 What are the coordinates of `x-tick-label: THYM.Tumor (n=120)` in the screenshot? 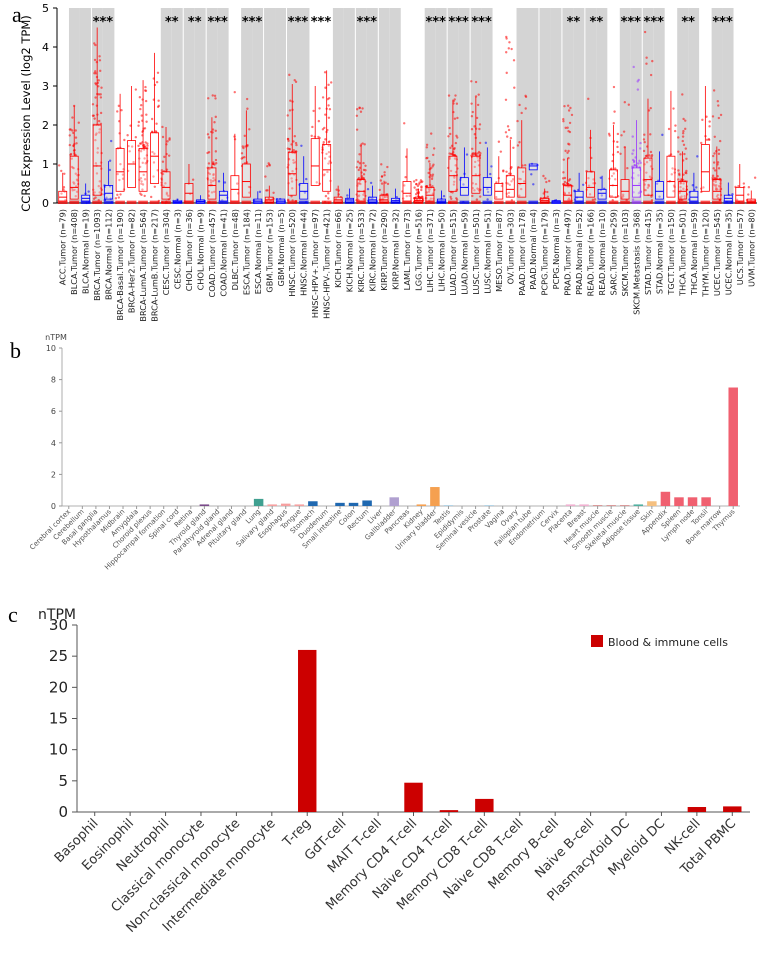 It's located at (705, 253).